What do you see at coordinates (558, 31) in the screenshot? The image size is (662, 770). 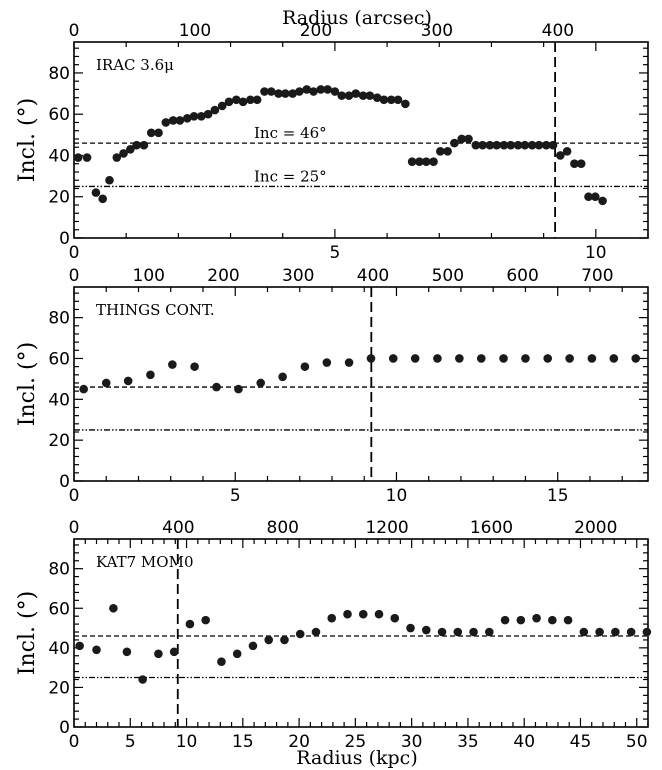 I see `top-x-tick-label: 400` at bounding box center [558, 31].